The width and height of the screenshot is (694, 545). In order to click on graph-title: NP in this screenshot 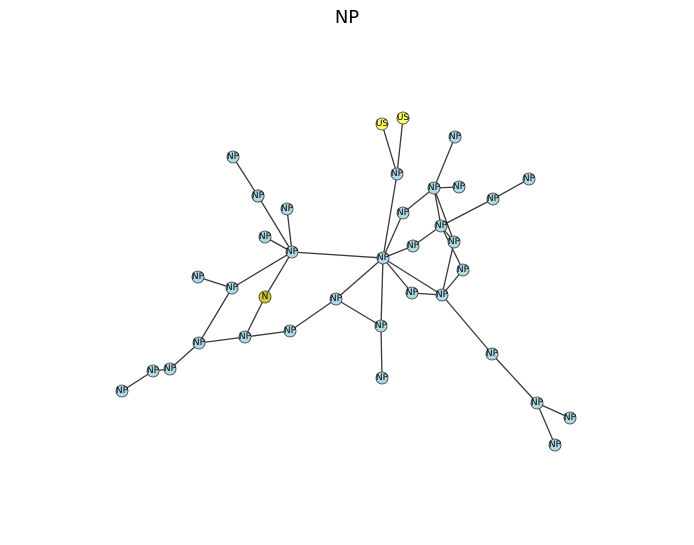, I will do `click(347, 17)`.